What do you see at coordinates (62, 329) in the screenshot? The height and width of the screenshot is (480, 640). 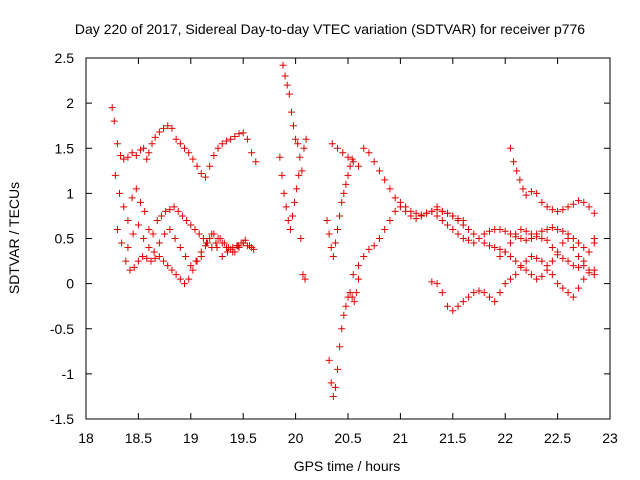 I see `y-tick-label: -0.5` at bounding box center [62, 329].